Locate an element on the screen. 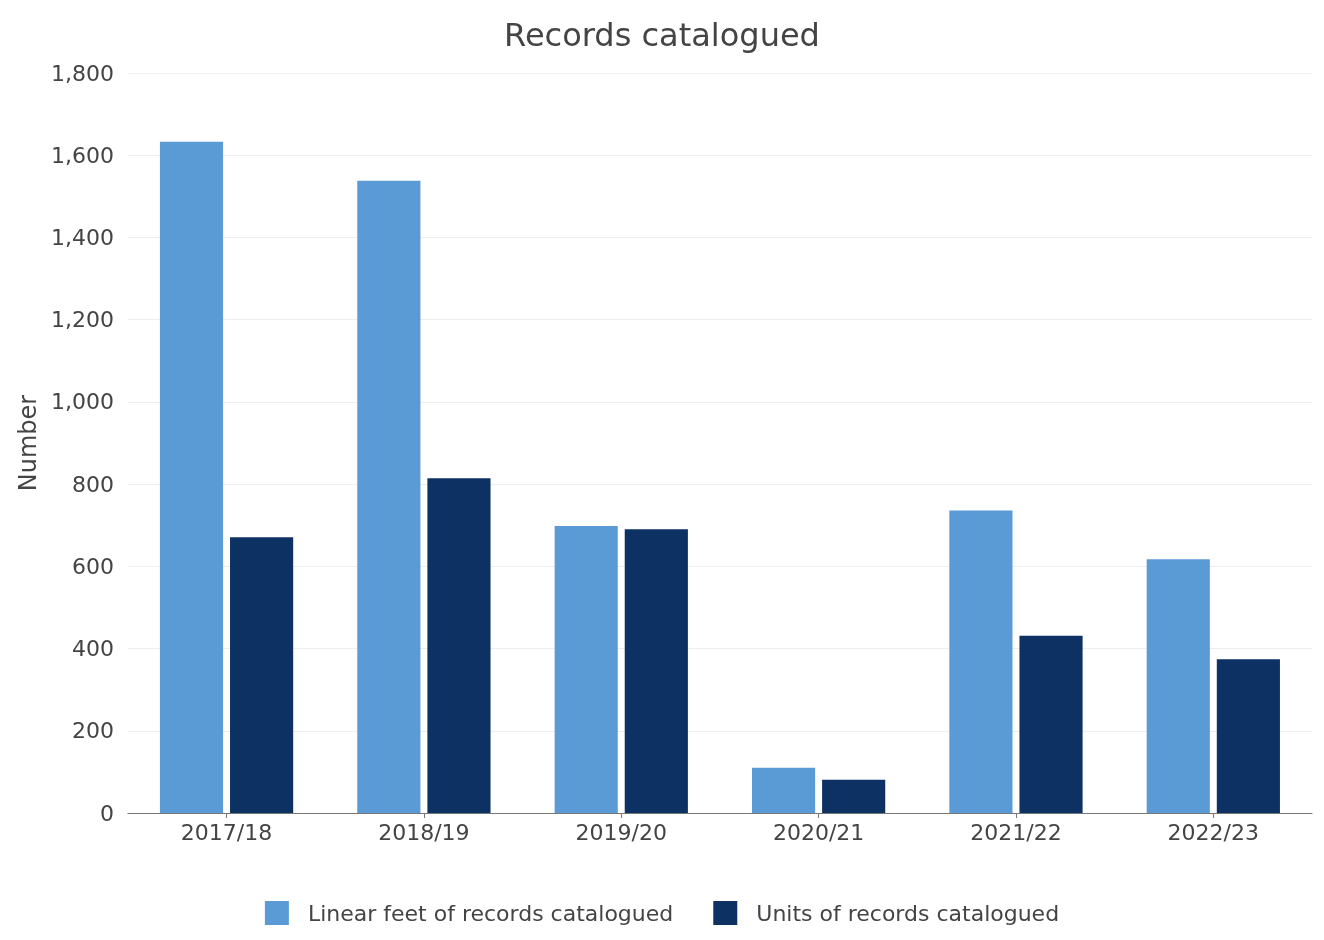 The image size is (1324, 940). y-tick-label: 1,600 is located at coordinates (82, 155).